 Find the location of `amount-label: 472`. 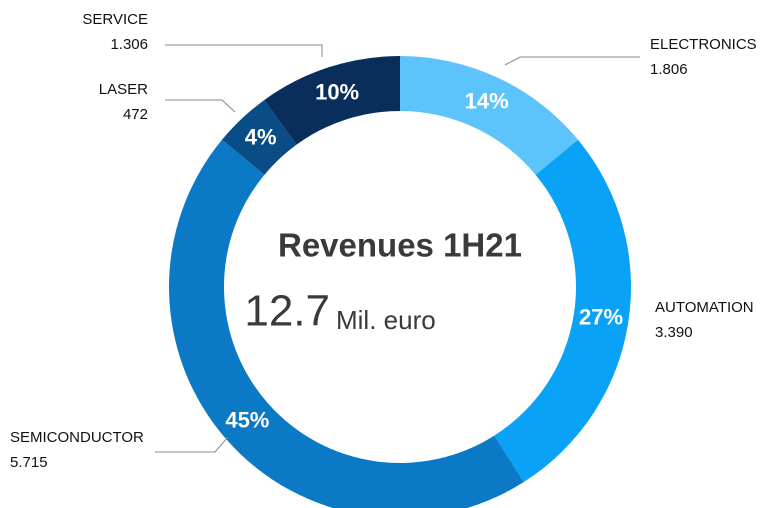

amount-label: 472 is located at coordinates (135, 114).